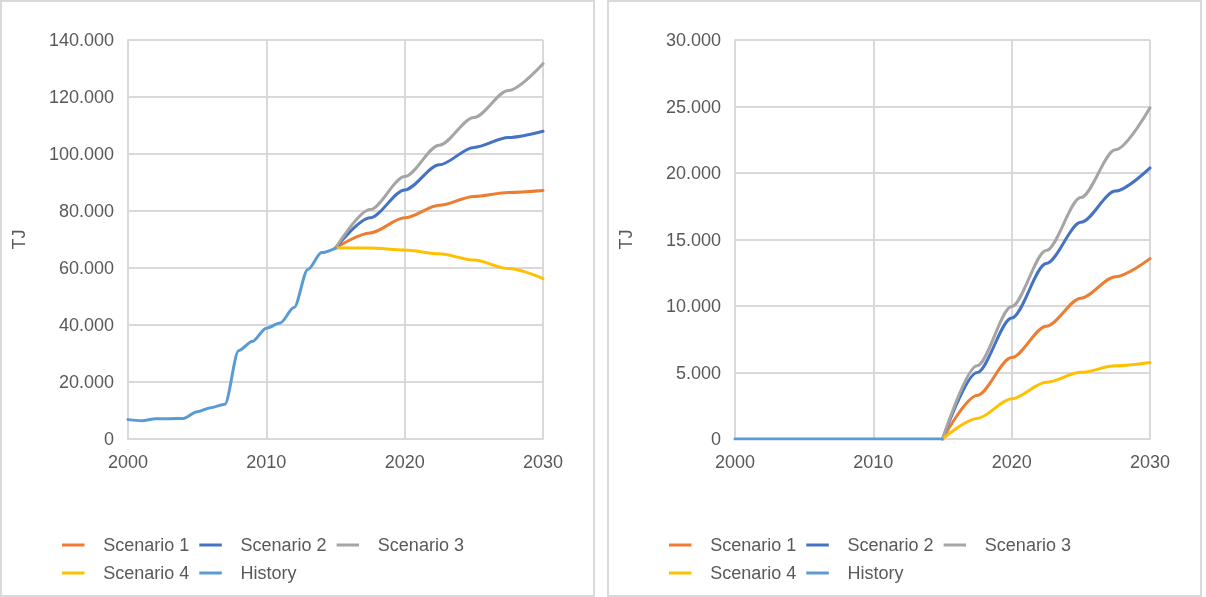 The image size is (1206, 597). What do you see at coordinates (693, 40) in the screenshot?
I see `y-tick-label: 30.000` at bounding box center [693, 40].